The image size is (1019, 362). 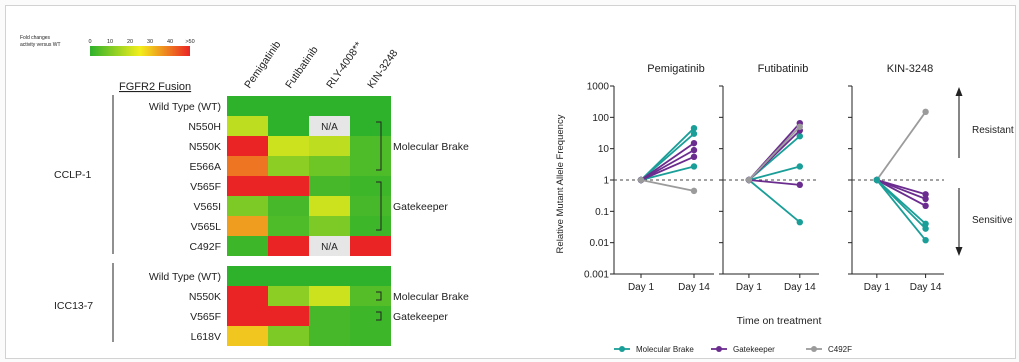 I want to click on colorbar-tick-label: 30, so click(x=150, y=42).